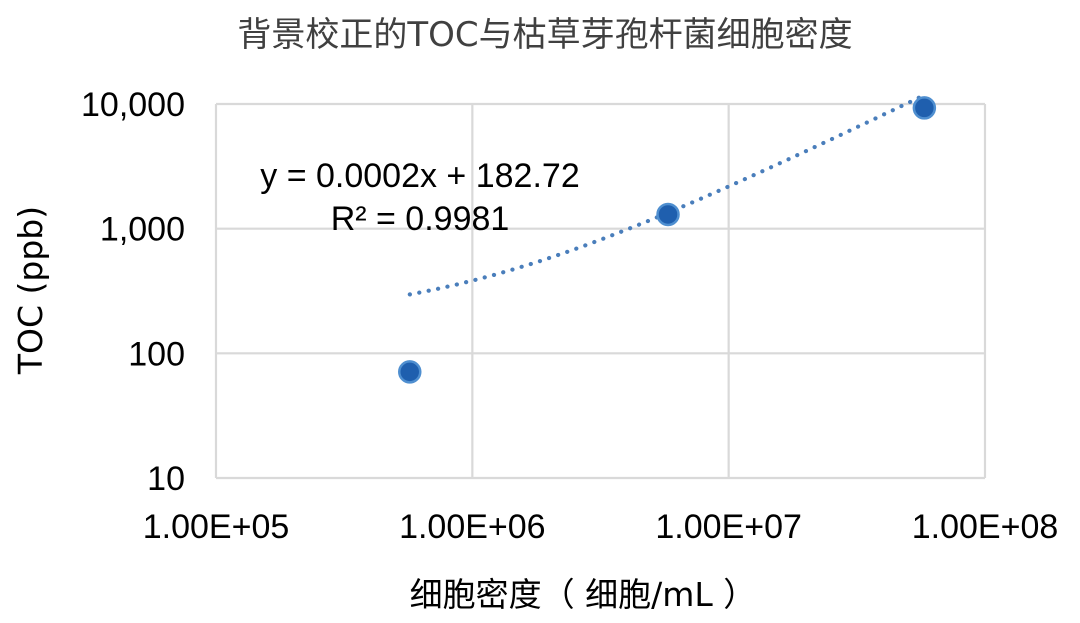  I want to click on x-tick-label: 1.00E+05, so click(216, 527).